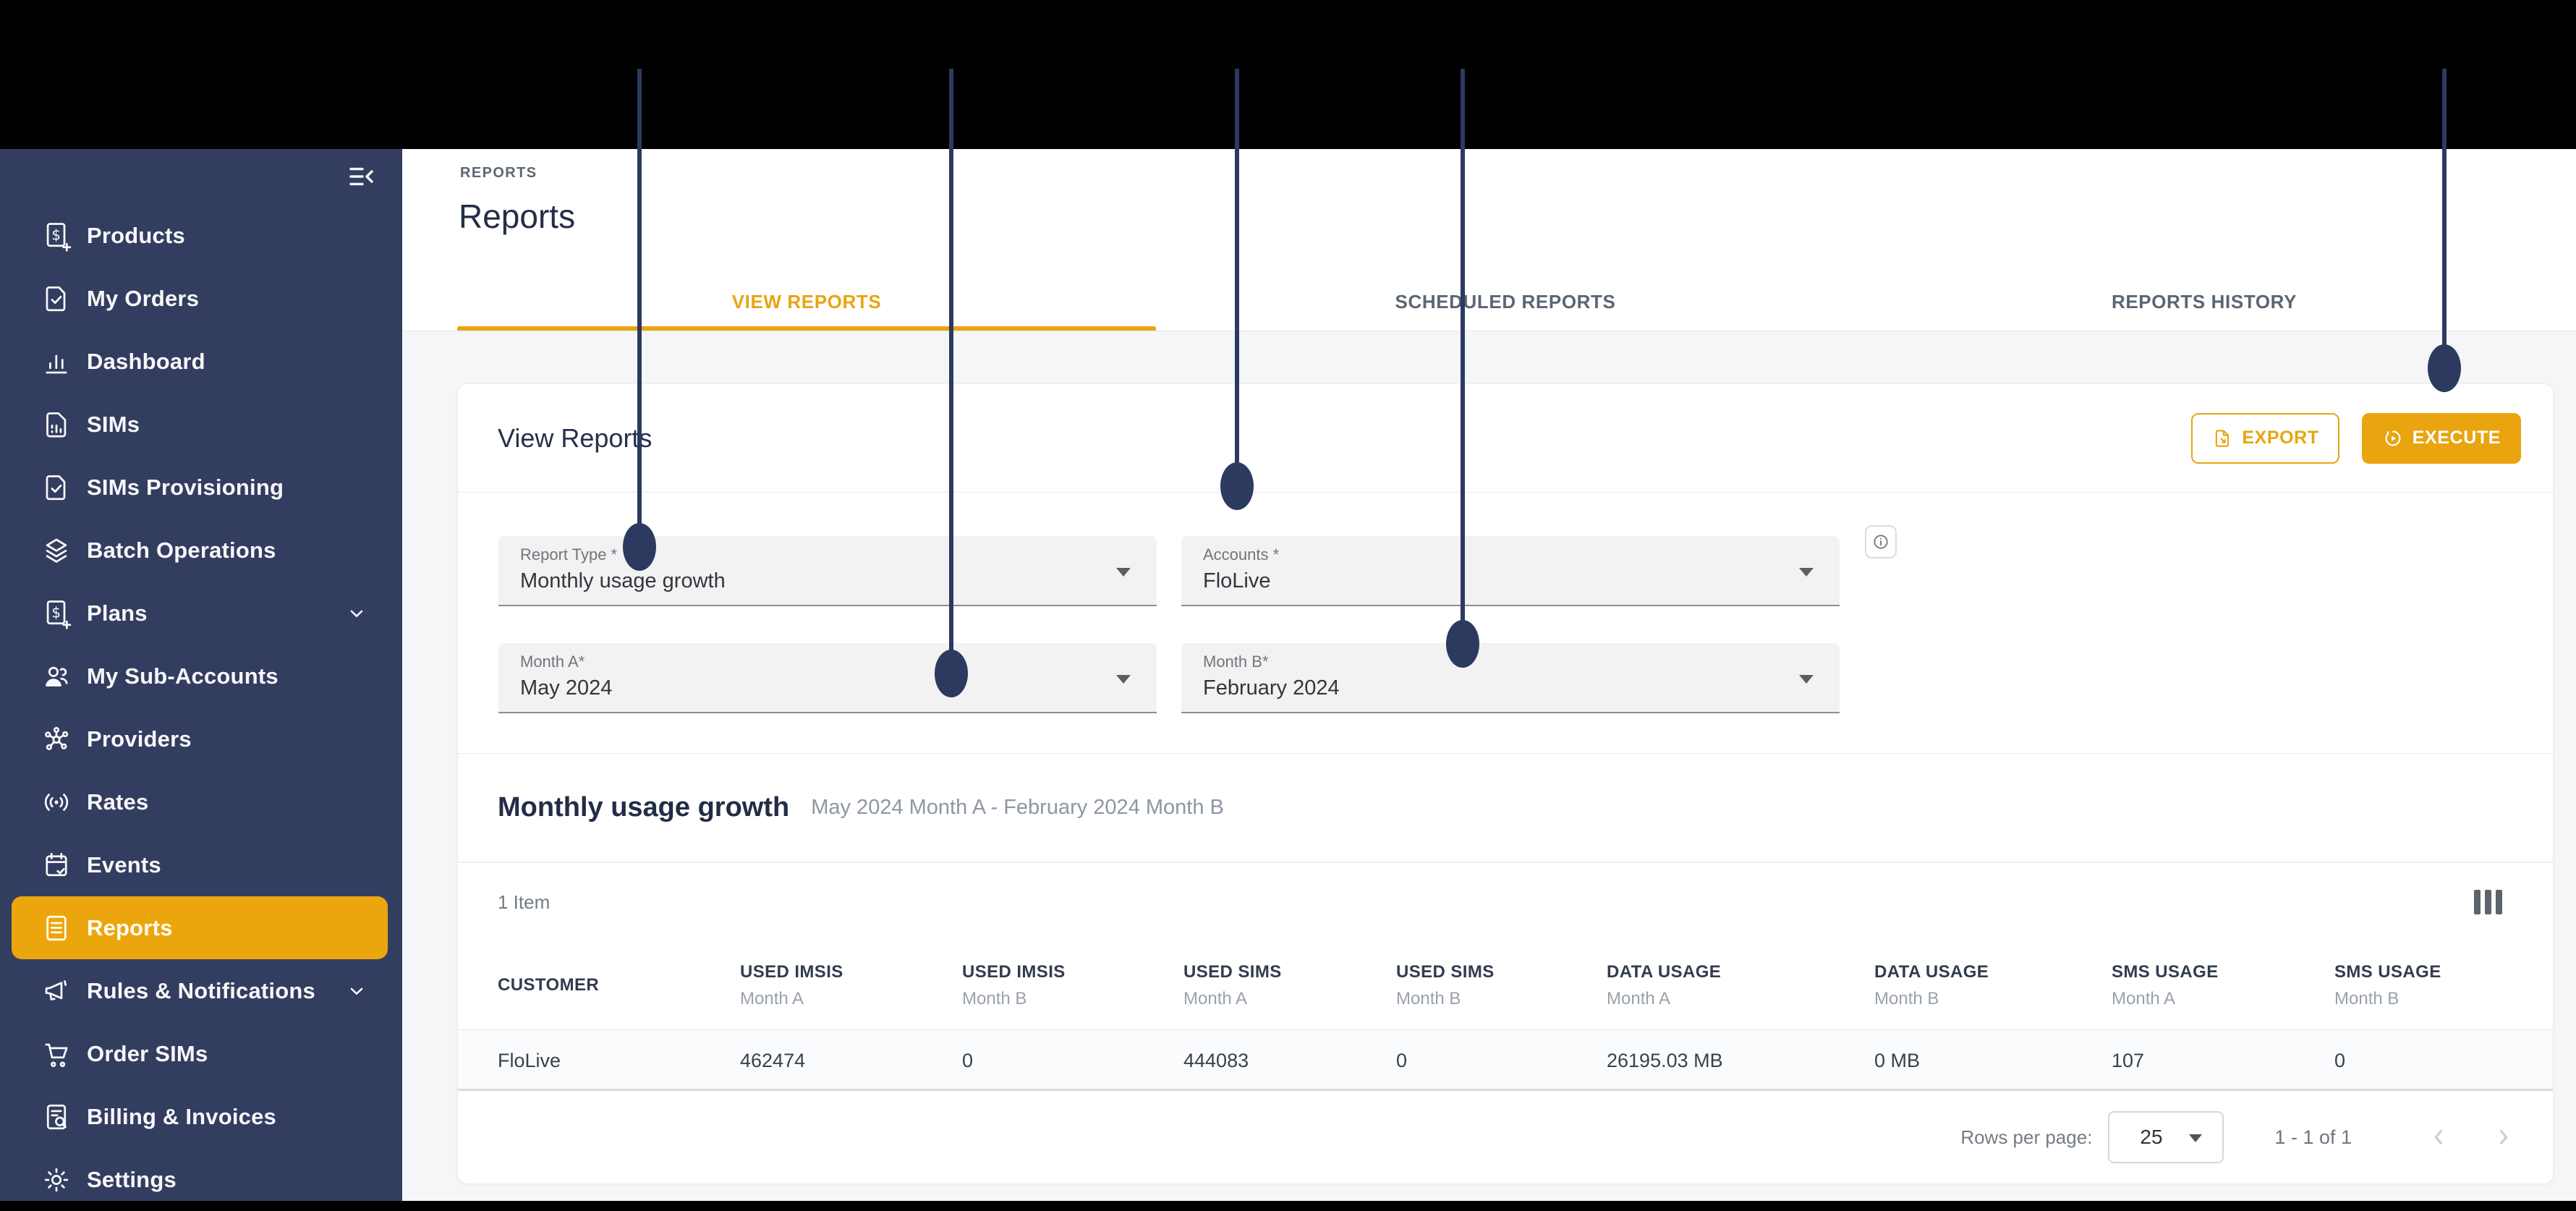  I want to click on collapse-menu-icon, so click(361, 177).